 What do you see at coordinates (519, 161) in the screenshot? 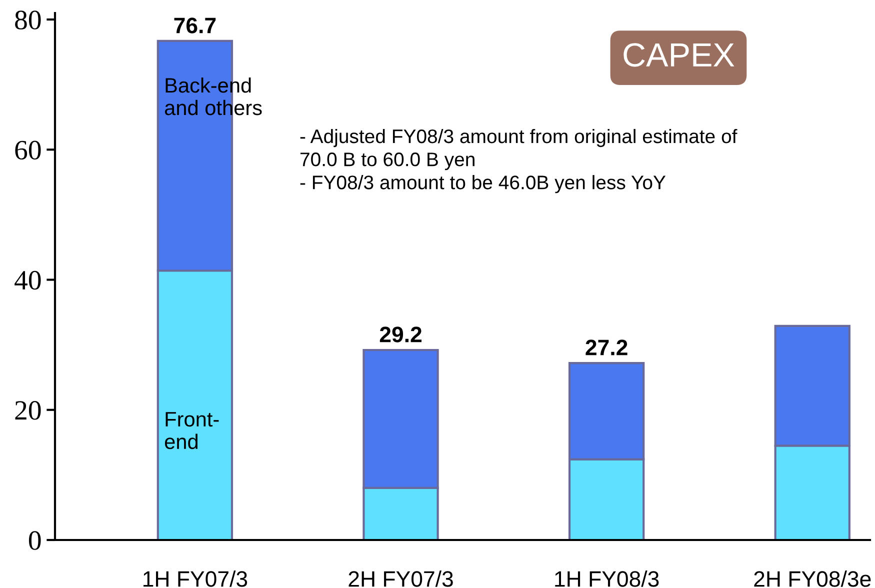
I see `annotation: - Adjusted FY08/3 amount from original estimate of 70.0 B to 60.0 B yen - FY08/3 amount to be 46.0B yen less YoY` at bounding box center [519, 161].